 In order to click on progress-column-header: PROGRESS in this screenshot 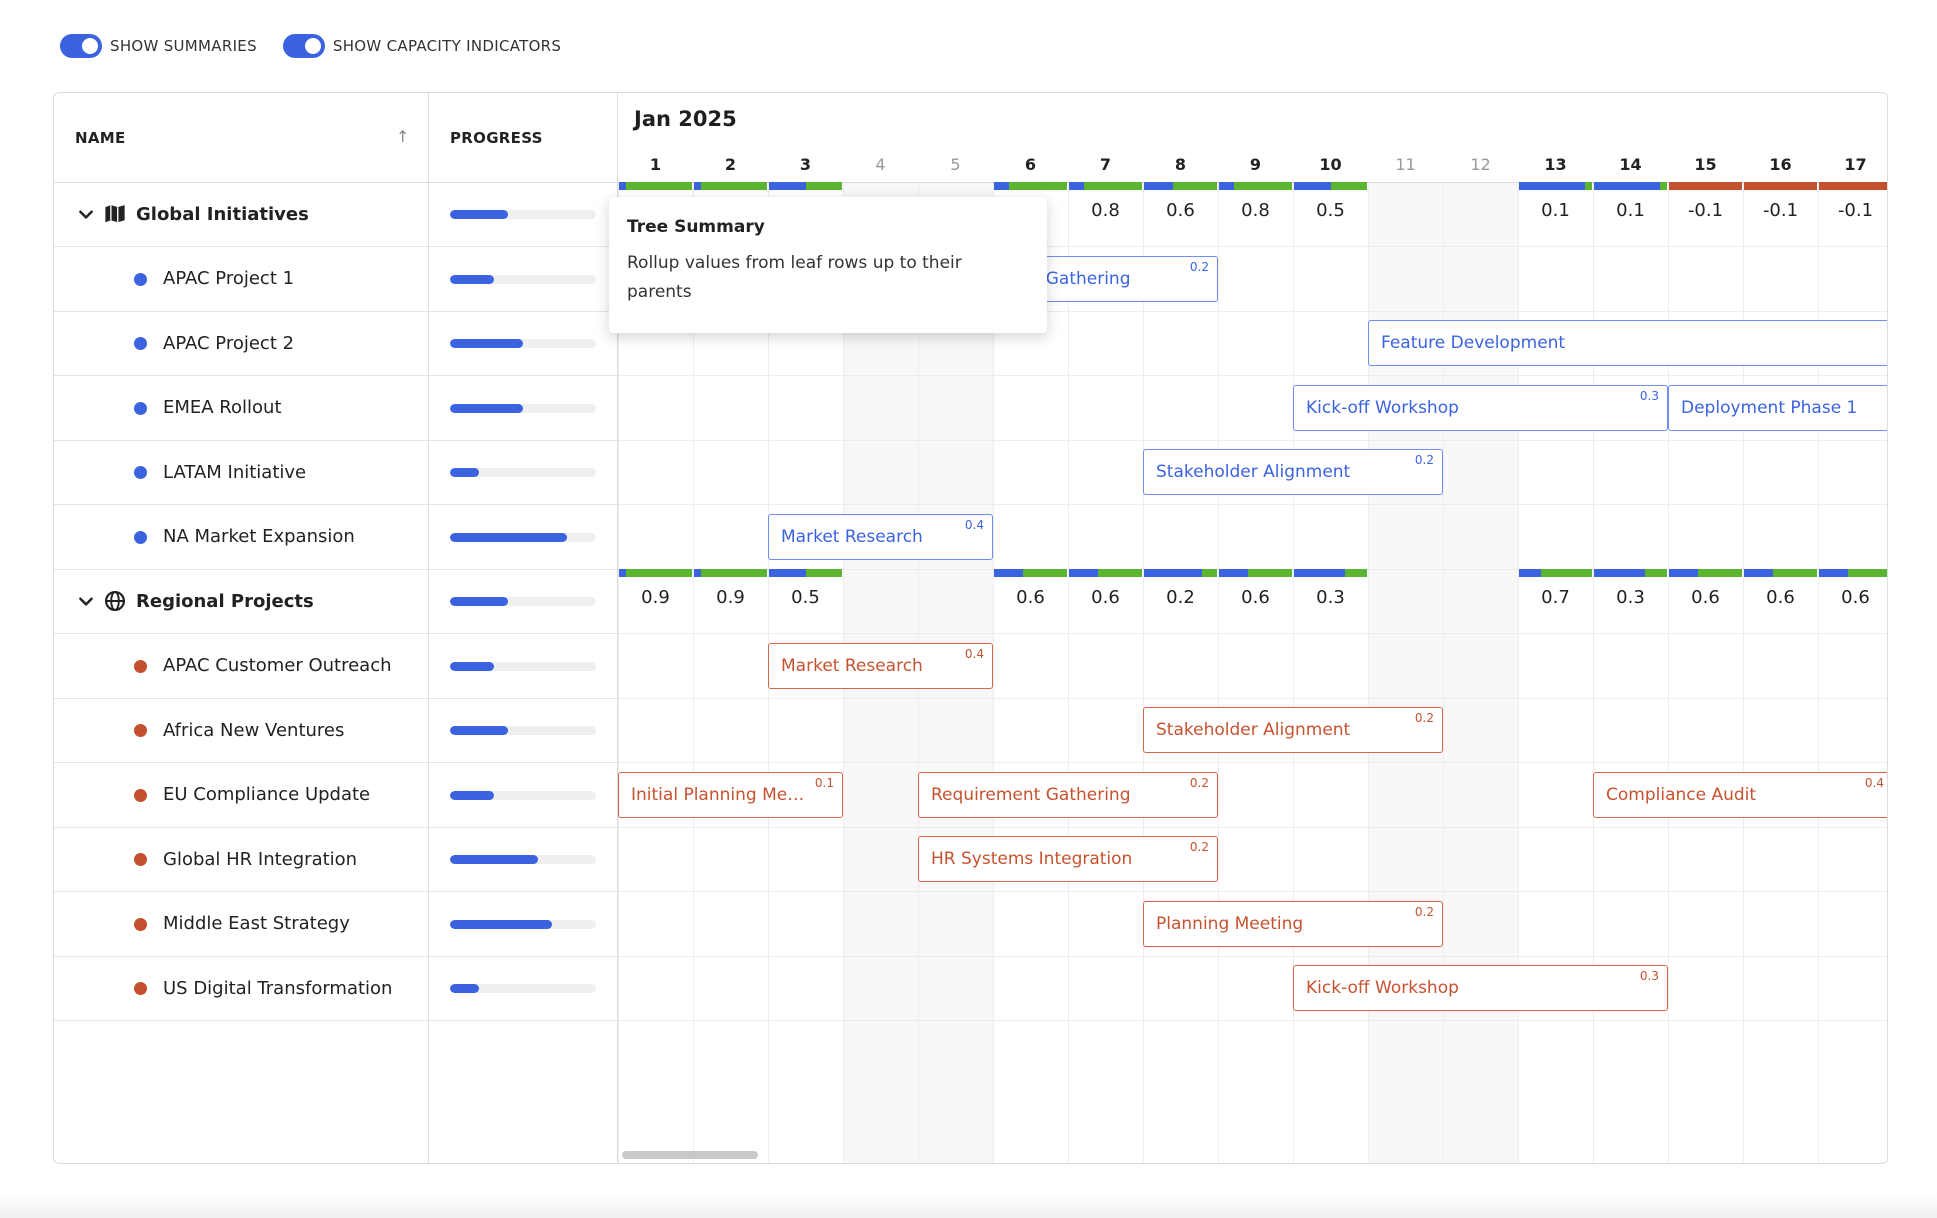, I will do `click(496, 137)`.